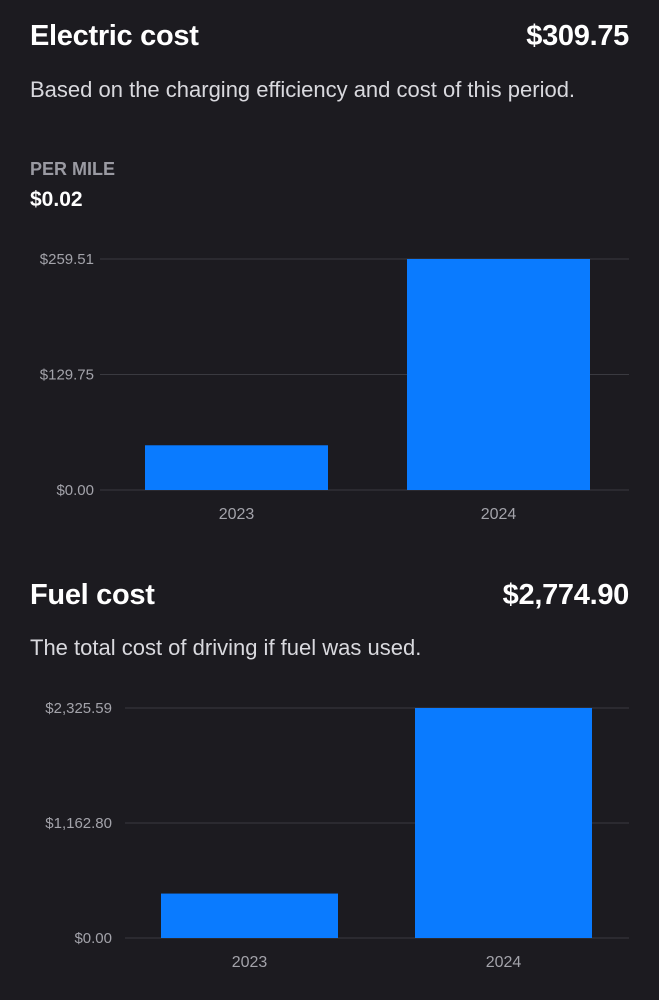  What do you see at coordinates (56, 199) in the screenshot?
I see `per-mile-value: $0.02` at bounding box center [56, 199].